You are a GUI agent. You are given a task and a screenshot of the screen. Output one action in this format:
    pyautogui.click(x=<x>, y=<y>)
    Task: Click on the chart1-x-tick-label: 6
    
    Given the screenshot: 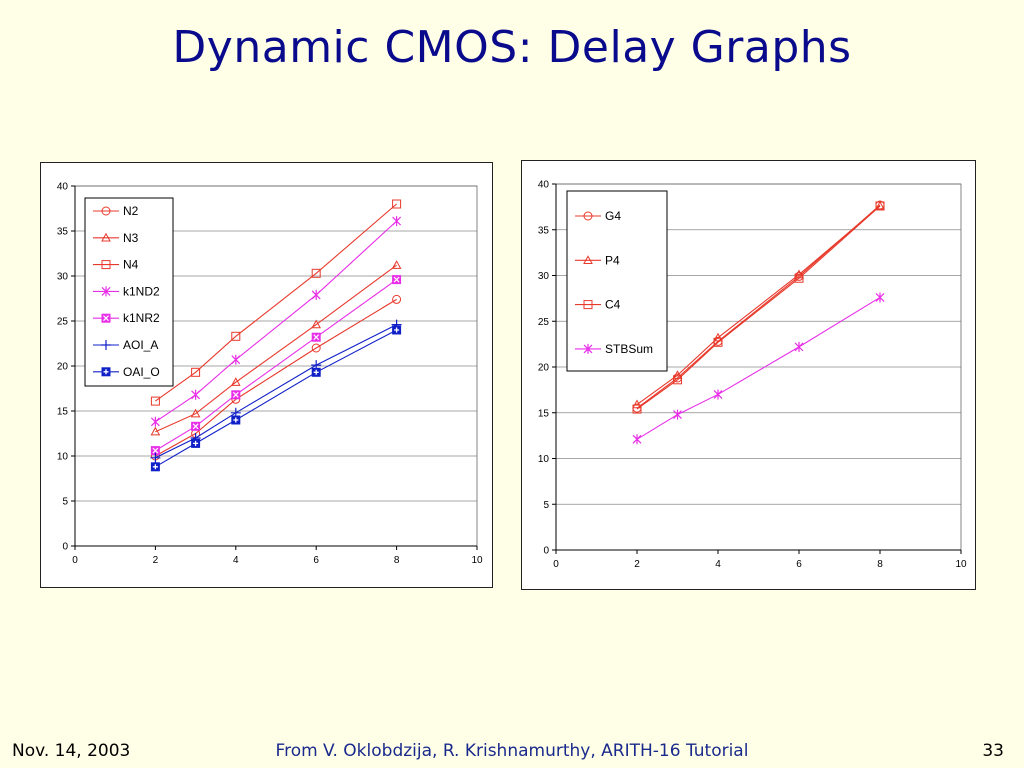 What is the action you would take?
    pyautogui.click(x=799, y=564)
    